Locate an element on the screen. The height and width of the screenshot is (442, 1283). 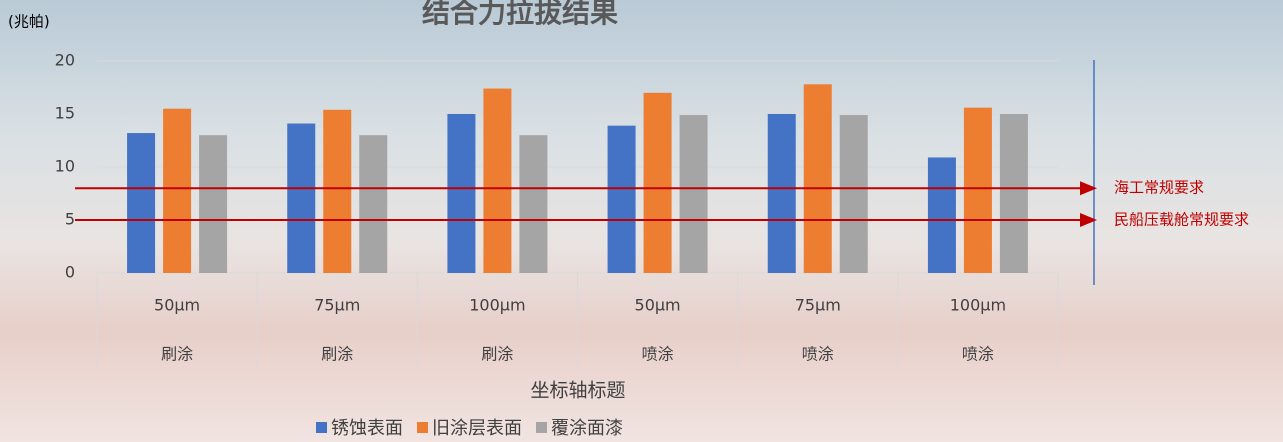
reference-label: 民船压载舱常规要求 is located at coordinates (1181, 220).